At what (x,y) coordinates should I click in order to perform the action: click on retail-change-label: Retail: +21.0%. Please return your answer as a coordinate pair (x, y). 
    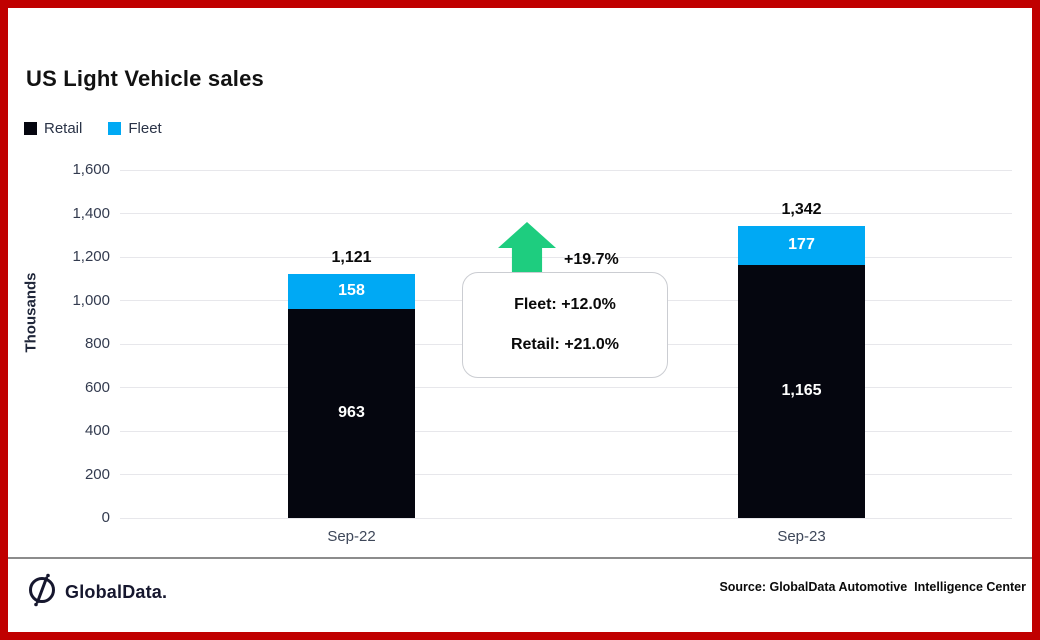
    Looking at the image, I should click on (565, 345).